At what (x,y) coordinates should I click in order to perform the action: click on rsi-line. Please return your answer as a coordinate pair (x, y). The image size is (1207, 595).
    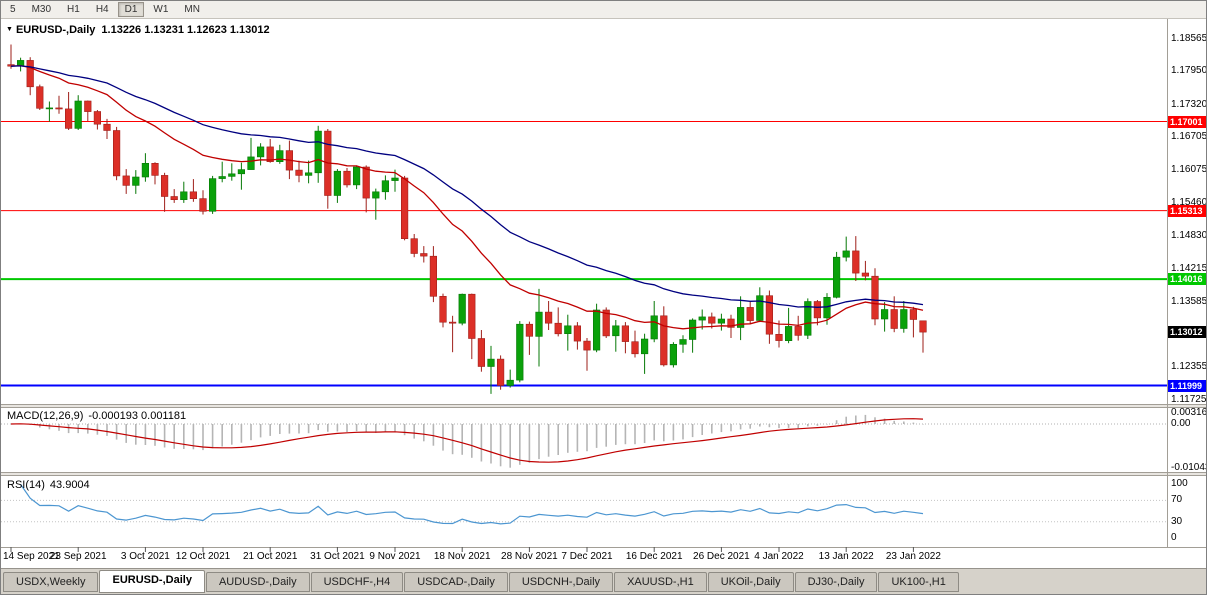
    Looking at the image, I should click on (472, 504).